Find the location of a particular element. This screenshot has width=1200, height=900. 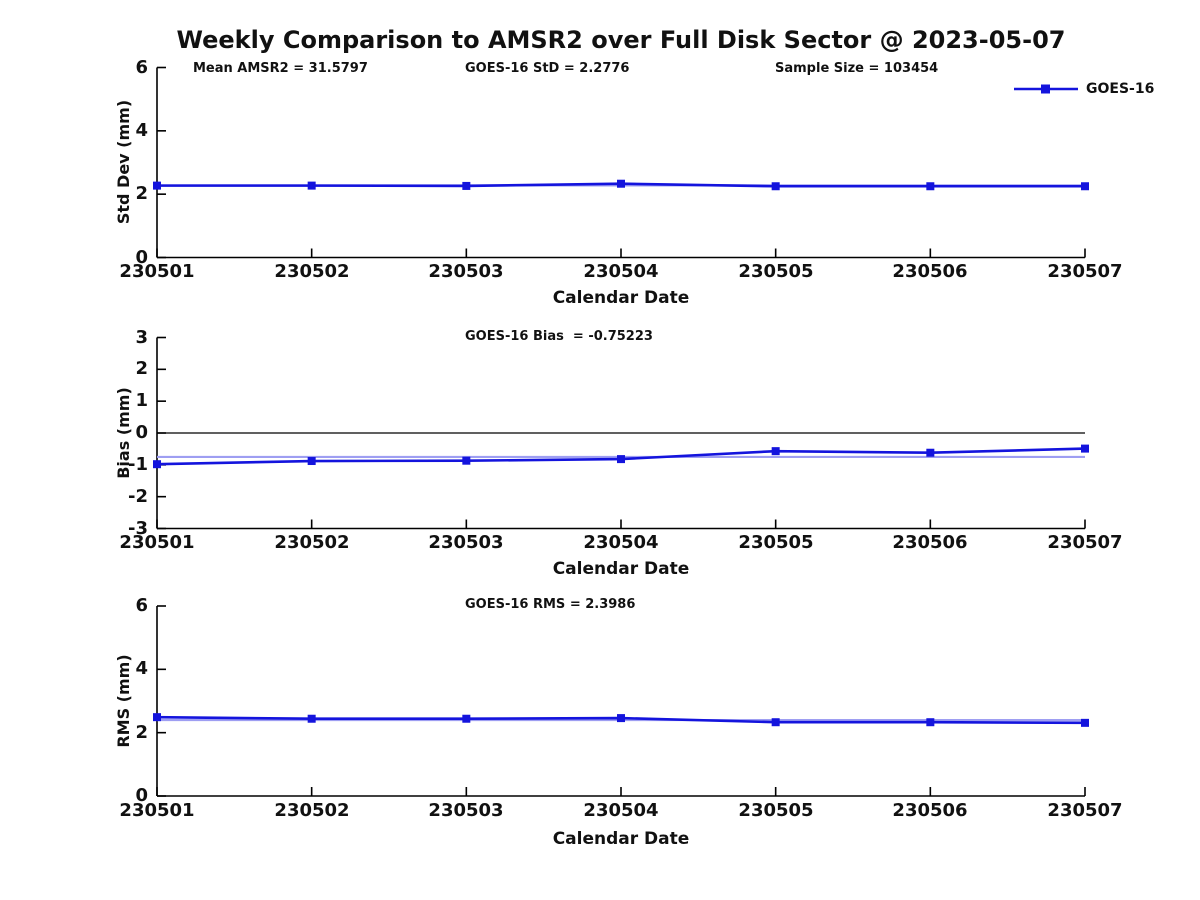

bias-x-tick-label: 230506 is located at coordinates (930, 542).